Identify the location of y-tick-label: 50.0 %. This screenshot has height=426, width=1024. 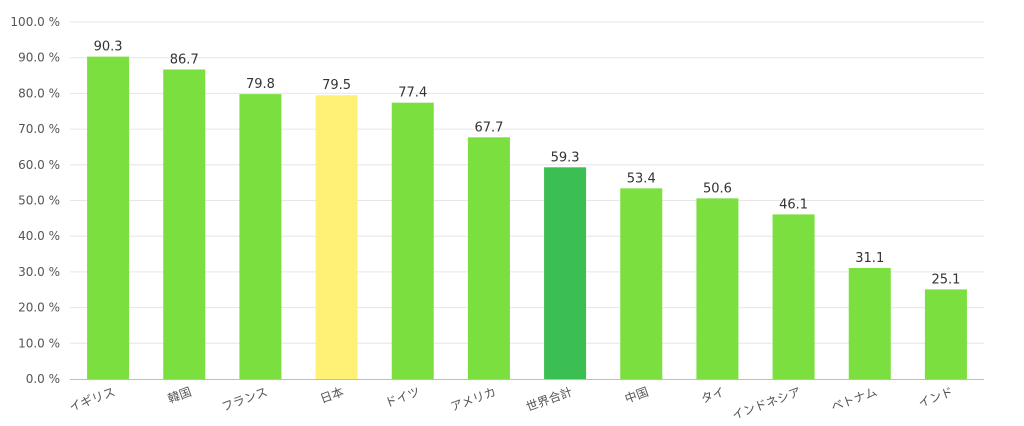
(39, 201).